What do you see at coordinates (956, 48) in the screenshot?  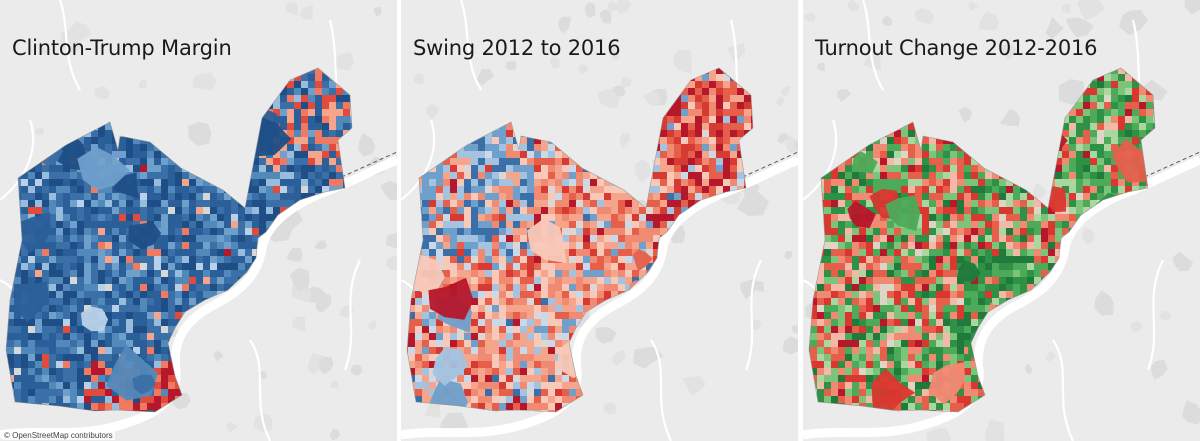 I see `map-title: Turnout Change 2012-2016` at bounding box center [956, 48].